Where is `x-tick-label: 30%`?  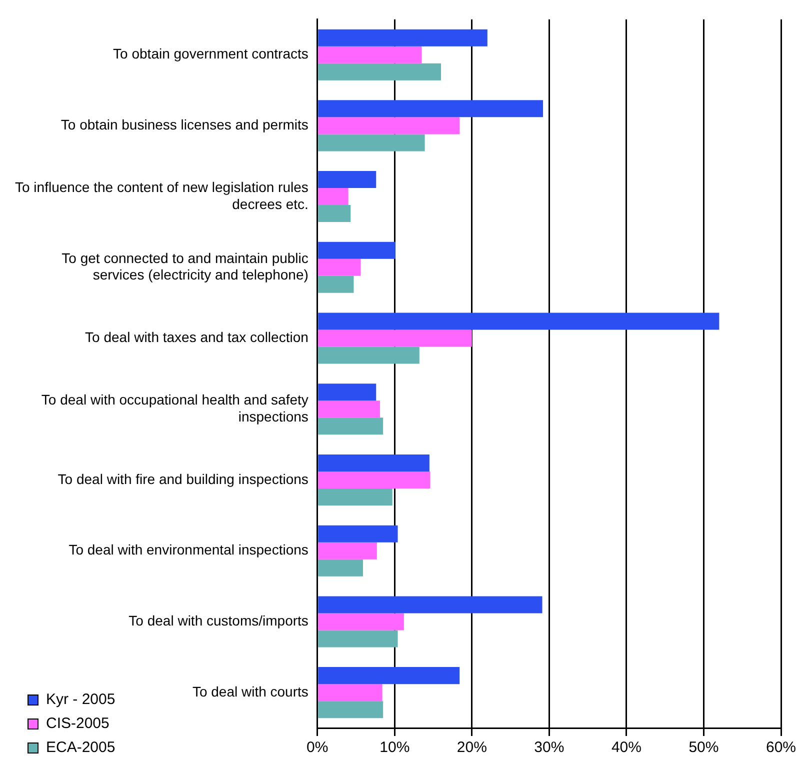
x-tick-label: 30% is located at coordinates (549, 747).